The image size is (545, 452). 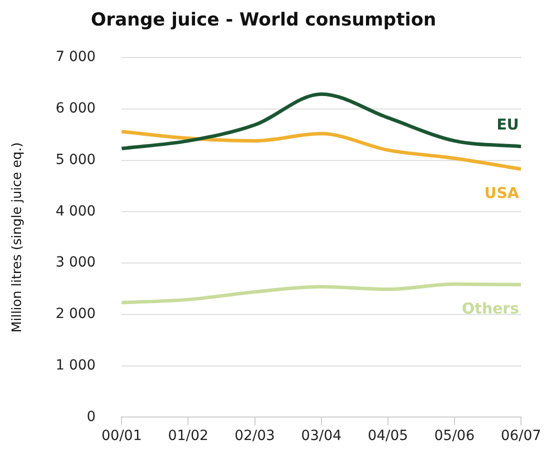 I want to click on chart-title: Orange juice - World consumption, so click(x=263, y=19).